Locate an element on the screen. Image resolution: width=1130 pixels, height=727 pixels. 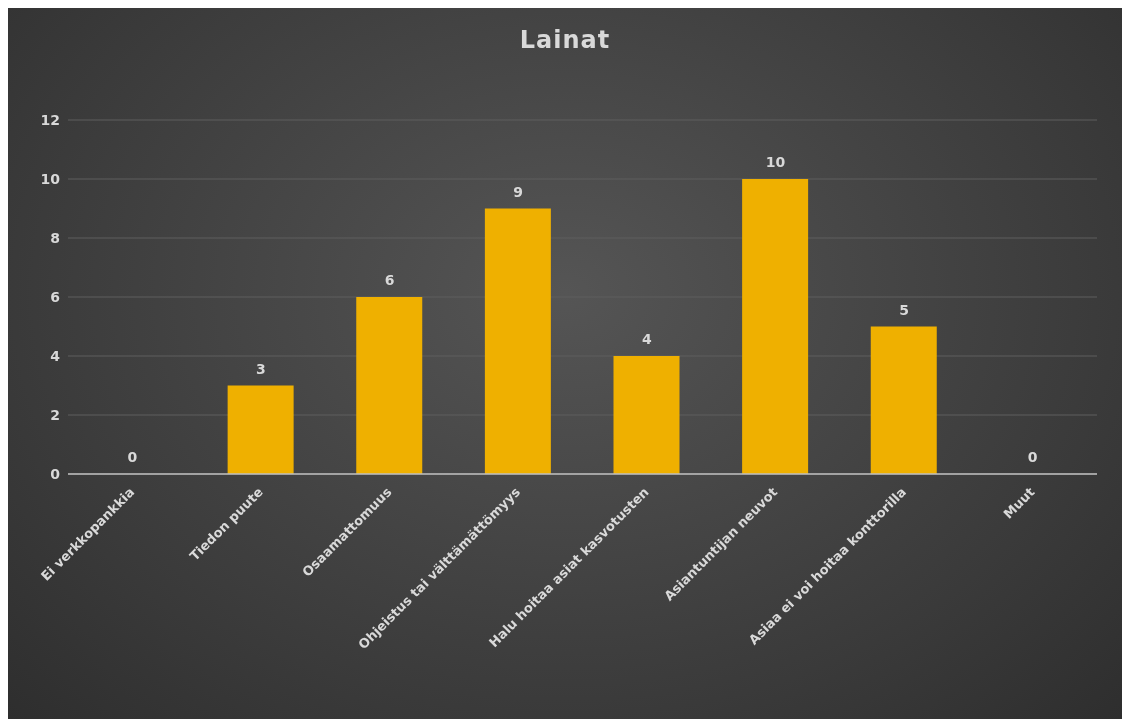
data-label: 4 is located at coordinates (646, 339).